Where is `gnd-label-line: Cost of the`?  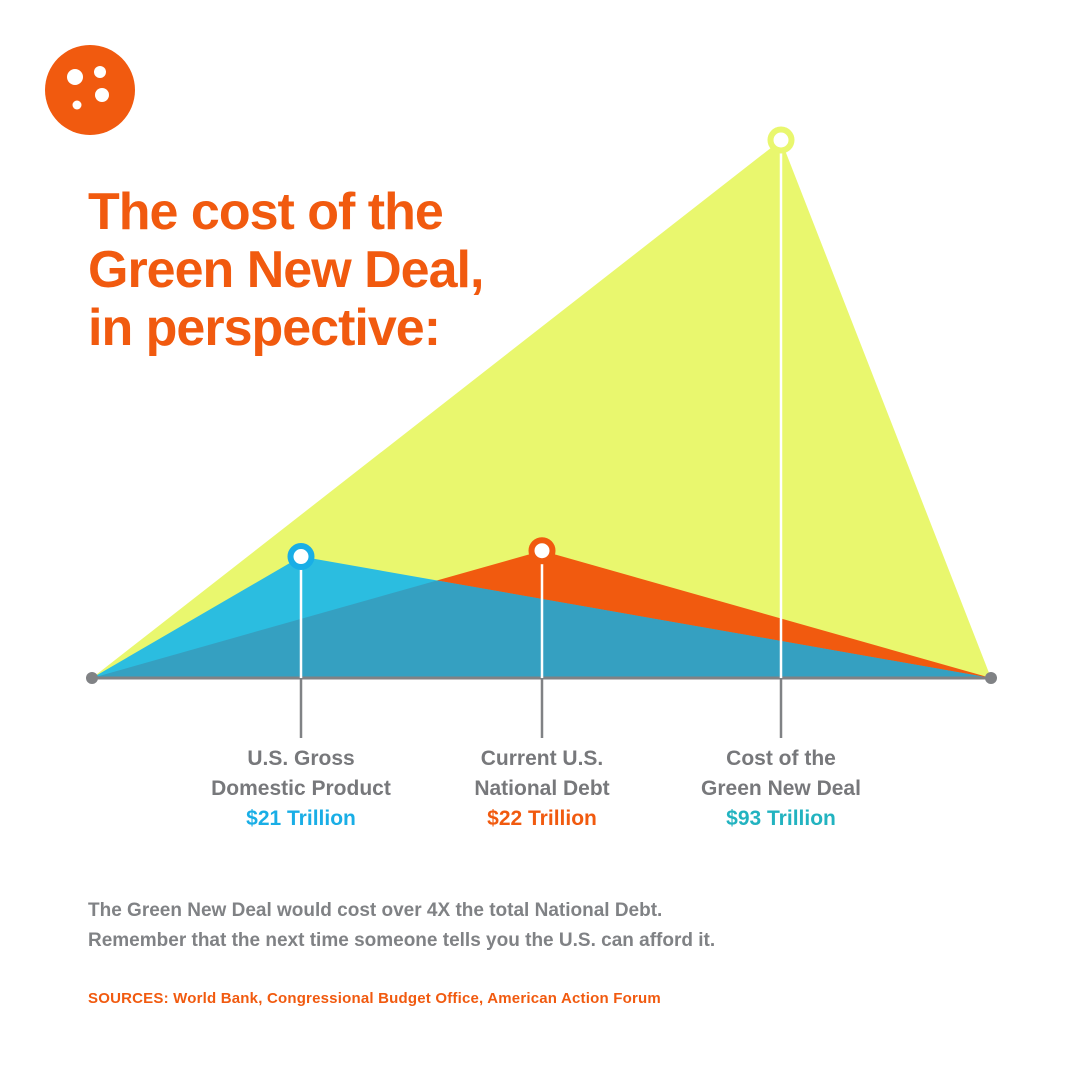
gnd-label-line: Cost of the is located at coordinates (781, 758).